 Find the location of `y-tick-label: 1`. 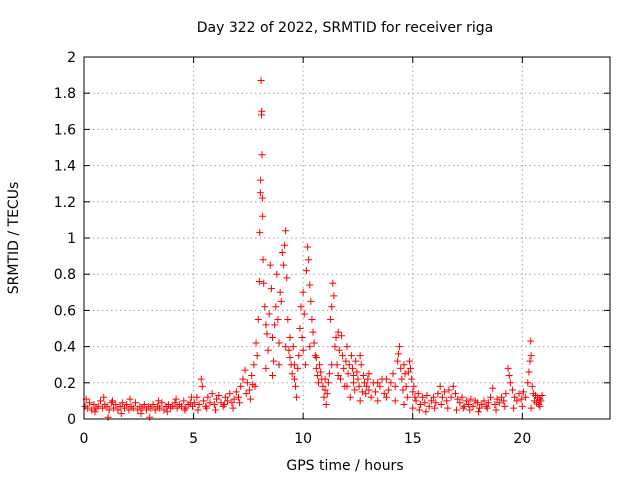

y-tick-label: 1 is located at coordinates (71, 239).